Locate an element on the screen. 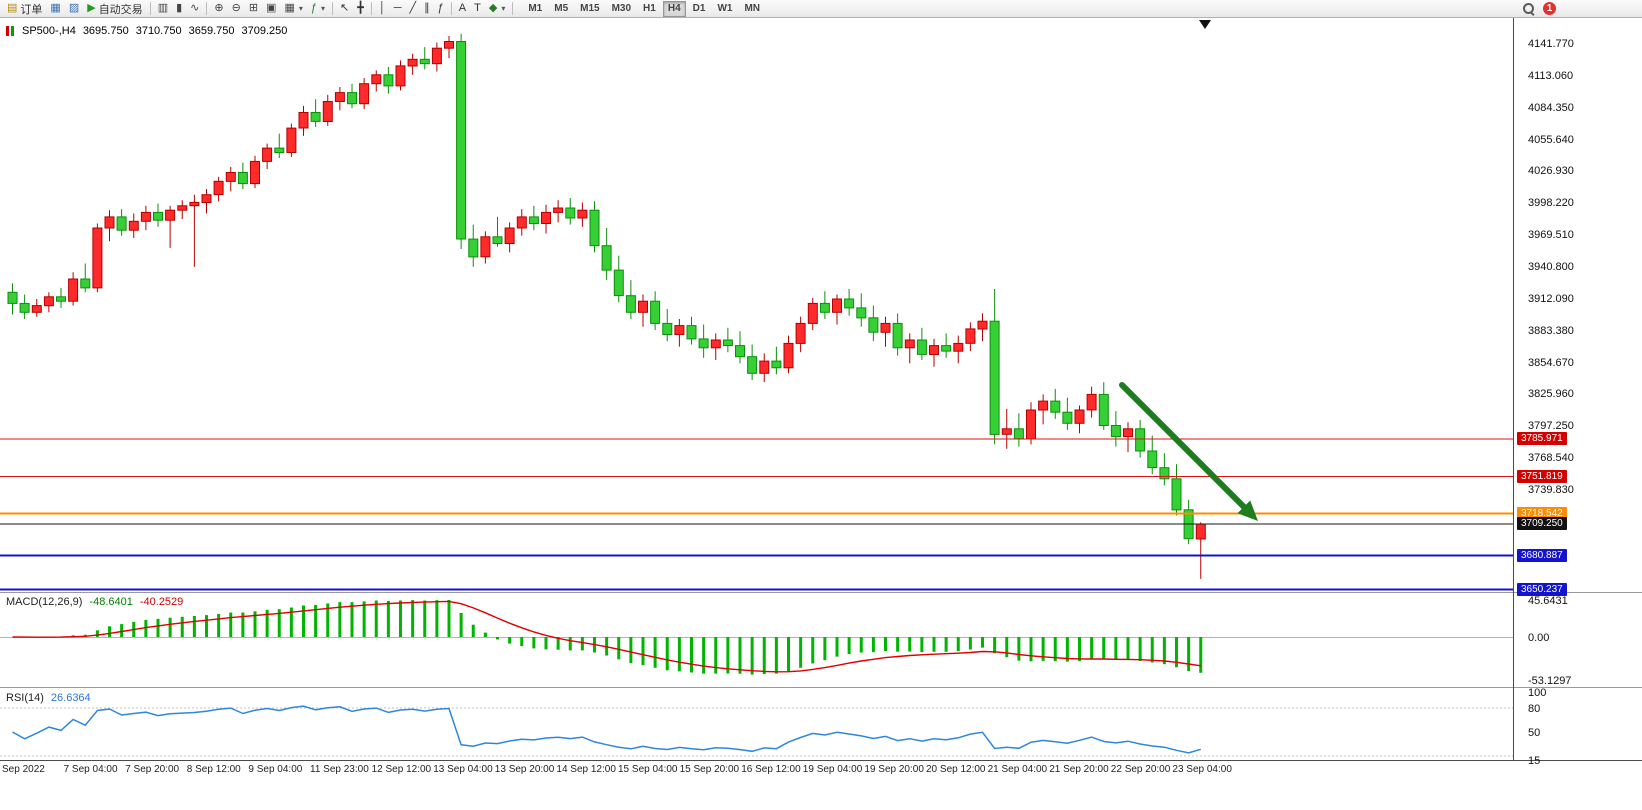 The height and width of the screenshot is (810, 1642). search-icon is located at coordinates (1528, 8).